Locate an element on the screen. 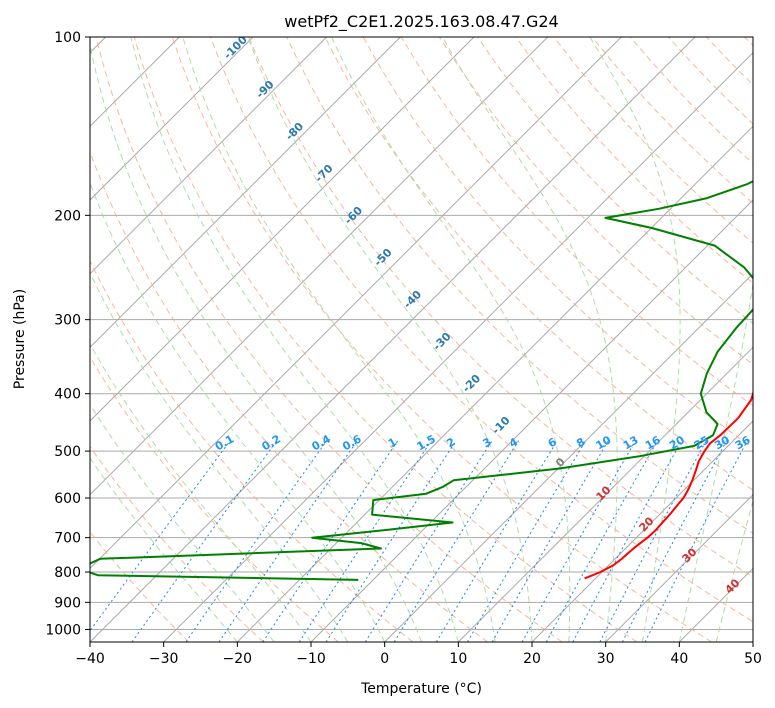 Image resolution: width=775 pixels, height=708 pixels. y-tick-label: 500 is located at coordinates (67, 452).